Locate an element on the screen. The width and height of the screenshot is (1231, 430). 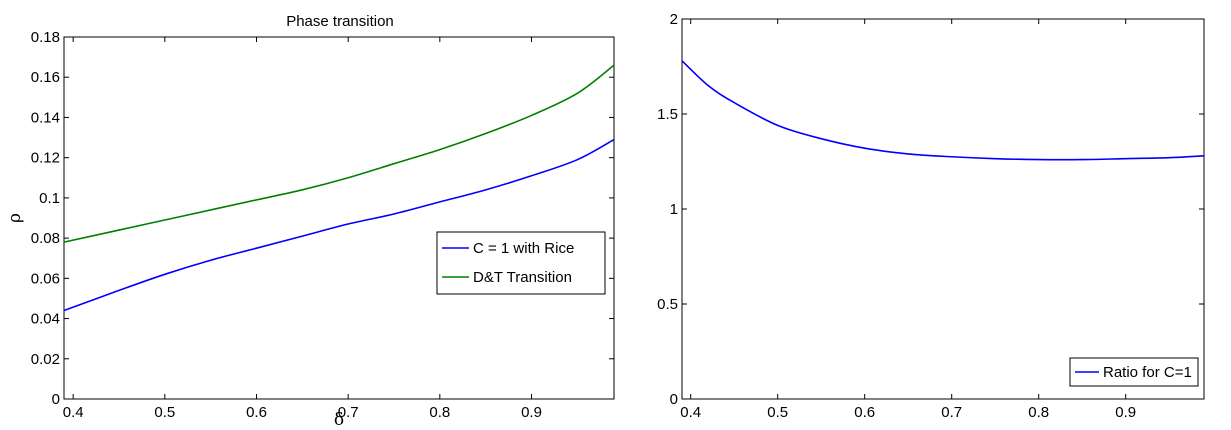
y-tick-label: 1 is located at coordinates (674, 209).